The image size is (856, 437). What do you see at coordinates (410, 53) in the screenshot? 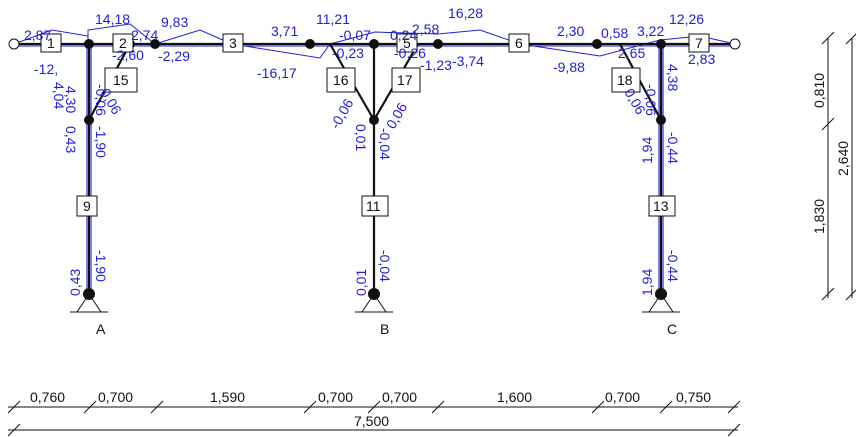
I see `beam-value: -0,26` at bounding box center [410, 53].